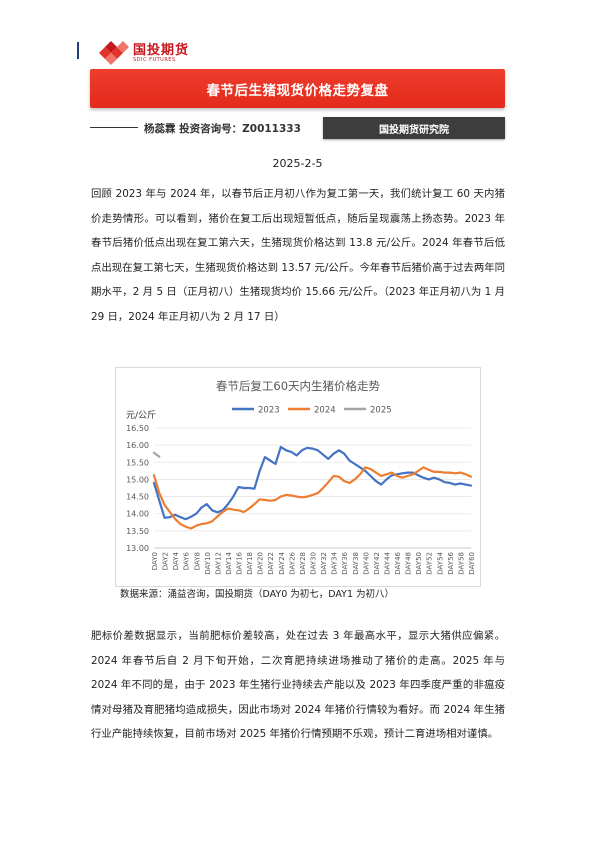 This screenshot has height=842, width=595. What do you see at coordinates (114, 128) in the screenshot?
I see `author-divider` at bounding box center [114, 128].